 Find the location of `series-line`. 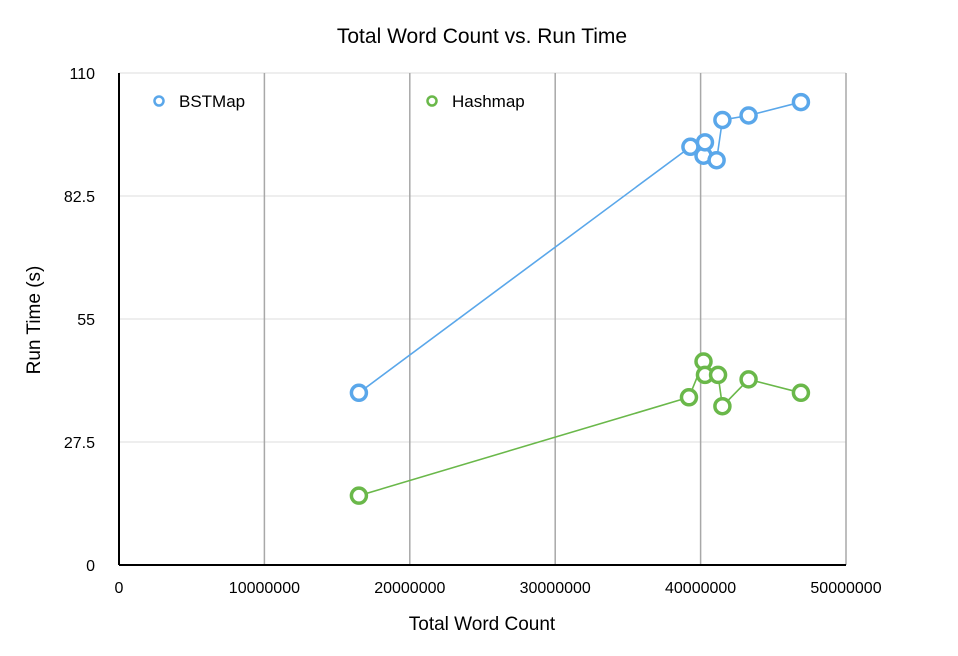

series-line is located at coordinates (580, 429).